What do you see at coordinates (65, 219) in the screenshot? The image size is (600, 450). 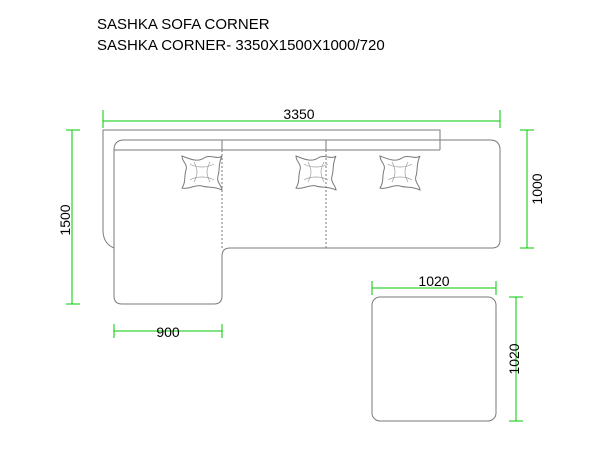 I see `dim-overall-depth: 1500` at bounding box center [65, 219].